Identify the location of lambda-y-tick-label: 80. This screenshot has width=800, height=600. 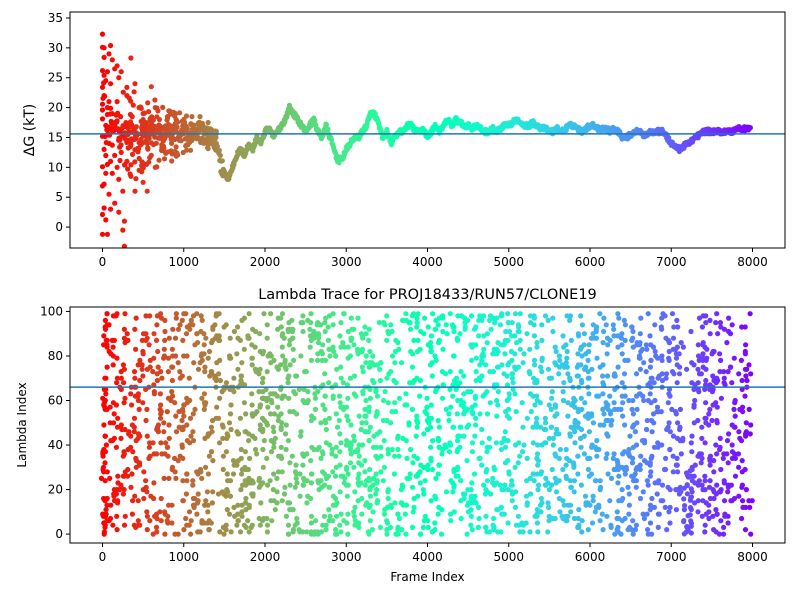
(55, 356).